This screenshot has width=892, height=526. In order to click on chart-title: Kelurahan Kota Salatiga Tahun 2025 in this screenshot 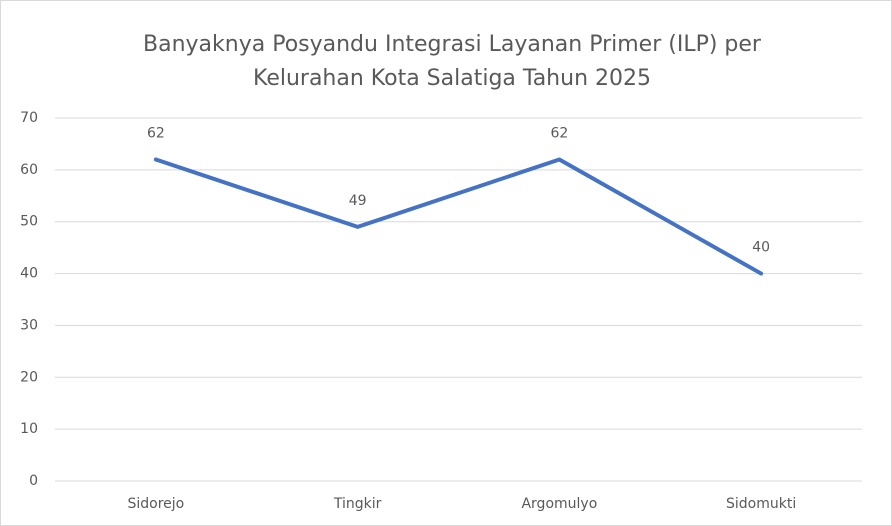, I will do `click(452, 78)`.